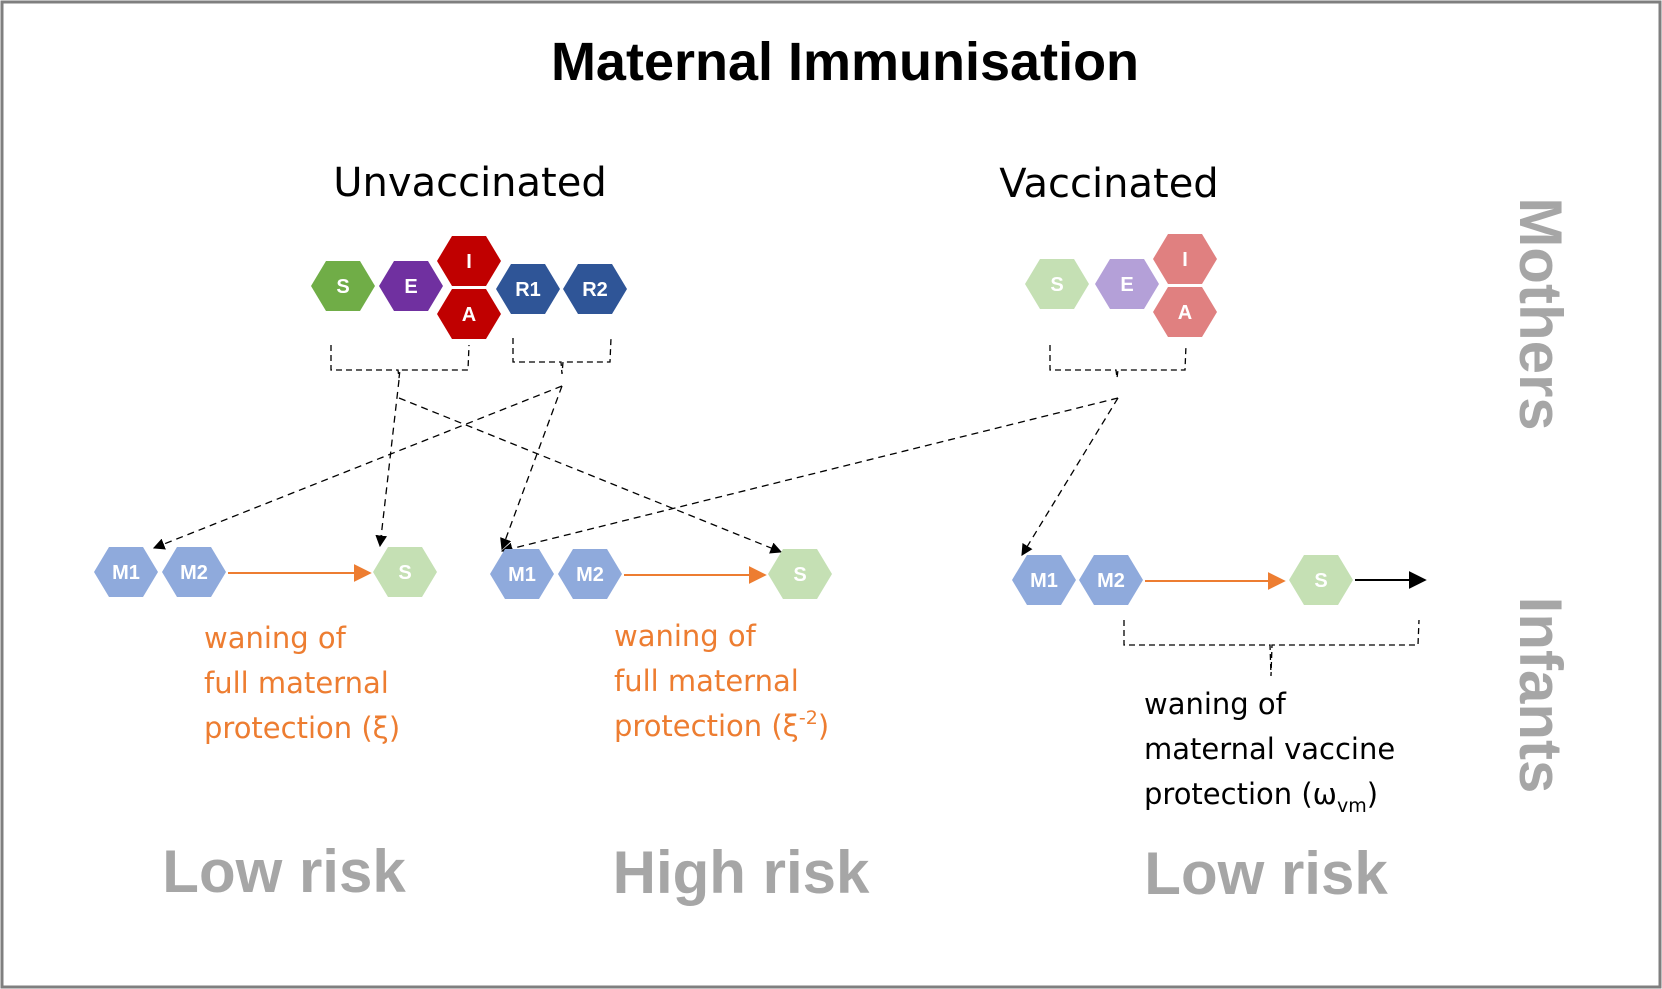 The width and height of the screenshot is (1662, 989). I want to click on mothers-side-label: Mothers, so click(1540, 313).